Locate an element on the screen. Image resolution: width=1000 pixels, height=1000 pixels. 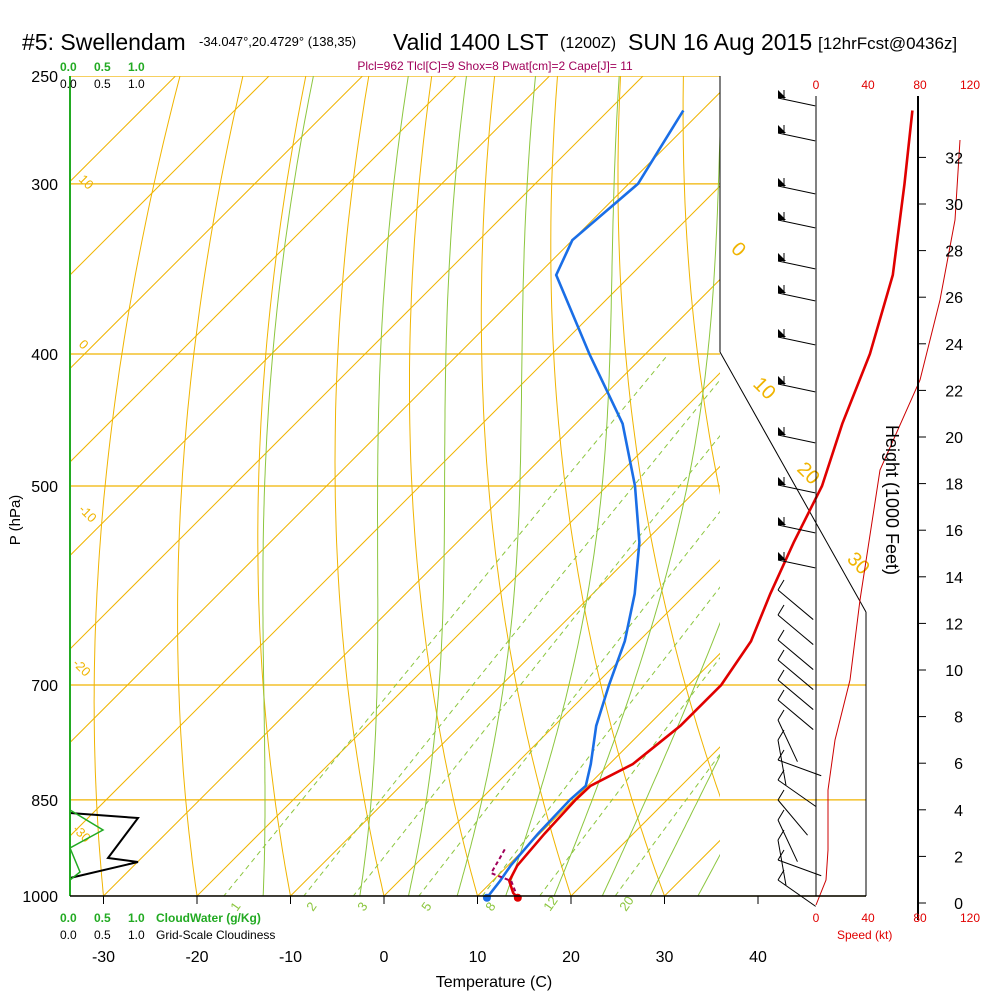
surface-dewpoint-dot is located at coordinates (486, 897).